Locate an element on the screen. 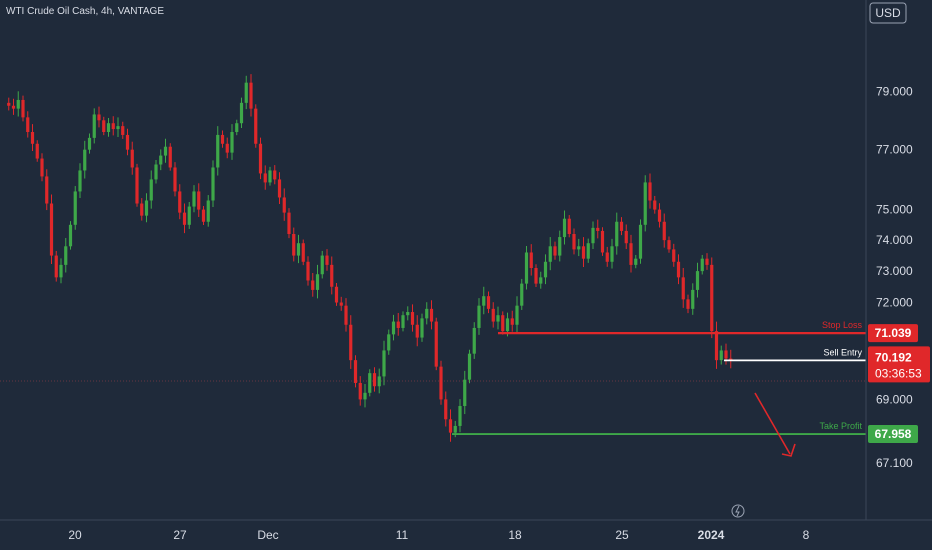 Image resolution: width=932 pixels, height=550 pixels. take-profit-price-tag: 67.958 is located at coordinates (893, 434).